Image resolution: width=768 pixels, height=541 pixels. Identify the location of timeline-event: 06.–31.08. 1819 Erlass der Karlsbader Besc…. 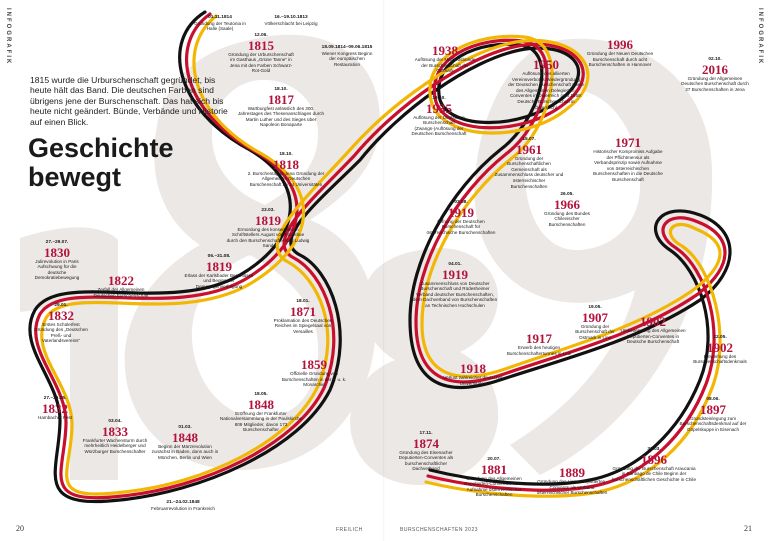
(219, 271).